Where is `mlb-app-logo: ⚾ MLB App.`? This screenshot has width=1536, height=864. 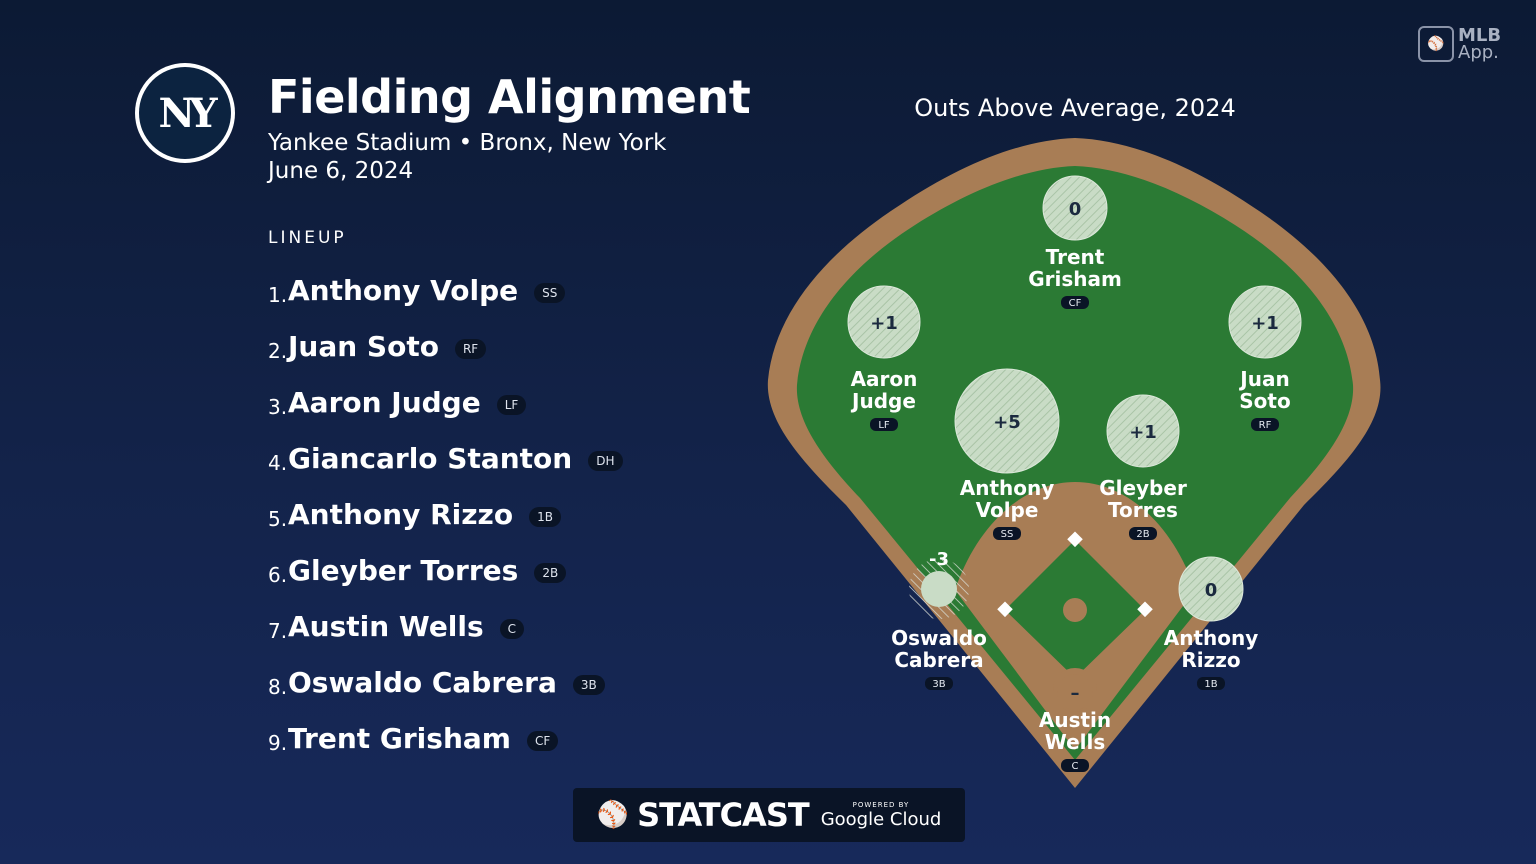 mlb-app-logo: ⚾ MLB App. is located at coordinates (1459, 44).